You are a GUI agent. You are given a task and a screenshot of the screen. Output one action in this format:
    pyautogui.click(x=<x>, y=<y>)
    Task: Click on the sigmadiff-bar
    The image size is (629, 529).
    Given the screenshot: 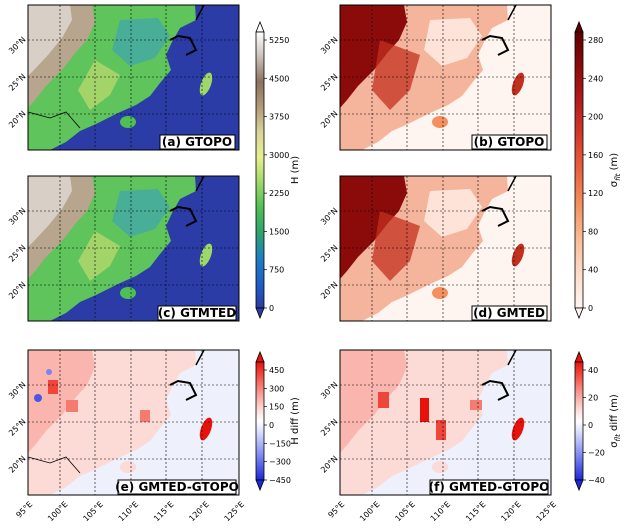 What is the action you would take?
    pyautogui.click(x=579, y=421)
    